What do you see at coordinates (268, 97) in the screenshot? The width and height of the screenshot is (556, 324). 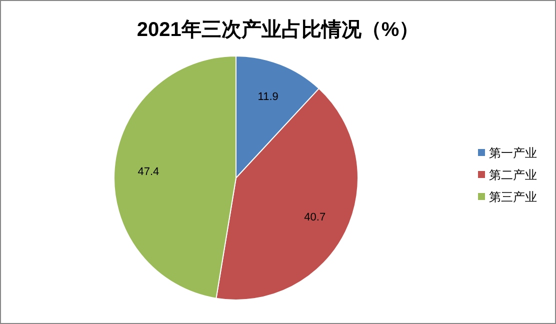 I see `data-label: 11.9` at bounding box center [268, 97].